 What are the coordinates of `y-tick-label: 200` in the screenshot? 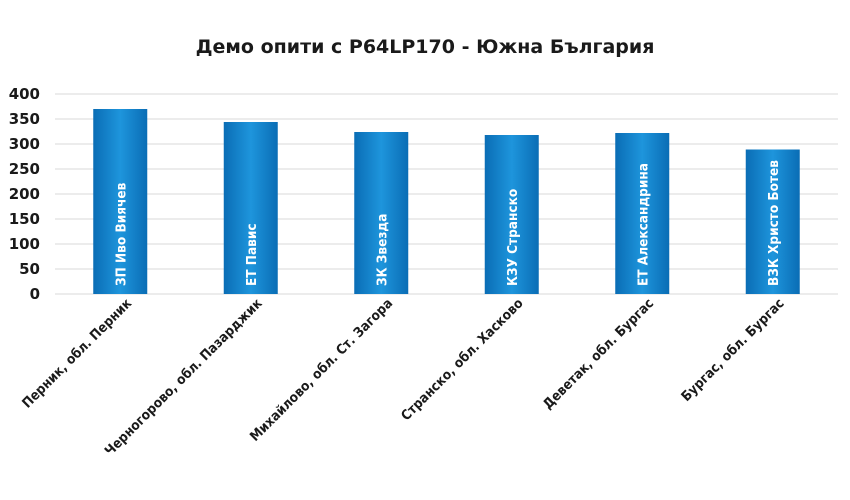 It's located at (24, 194).